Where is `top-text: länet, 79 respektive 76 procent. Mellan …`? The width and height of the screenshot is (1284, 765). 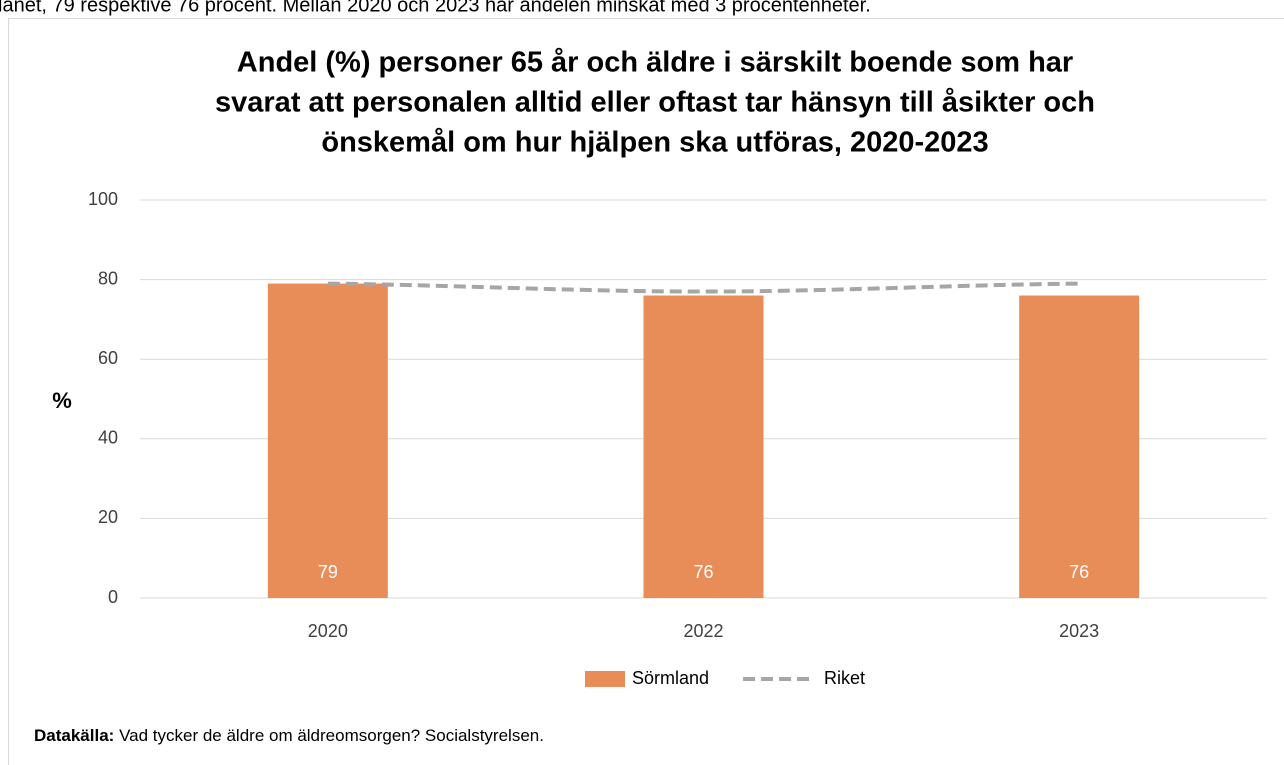
top-text: länet, 79 respektive 76 procent. Mellan … is located at coordinates (435, 8).